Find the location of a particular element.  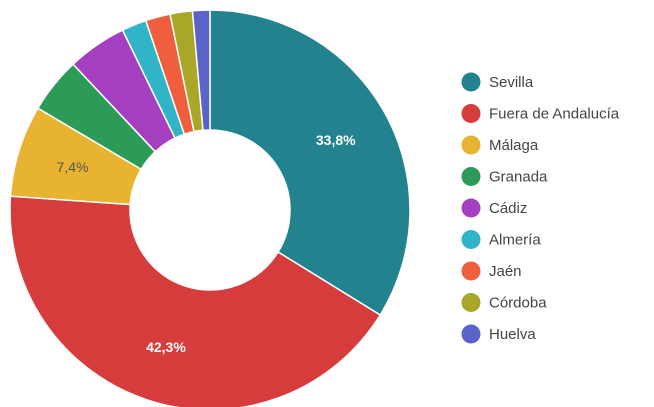

legend-item-sevilla: Sevilla is located at coordinates (497, 82).